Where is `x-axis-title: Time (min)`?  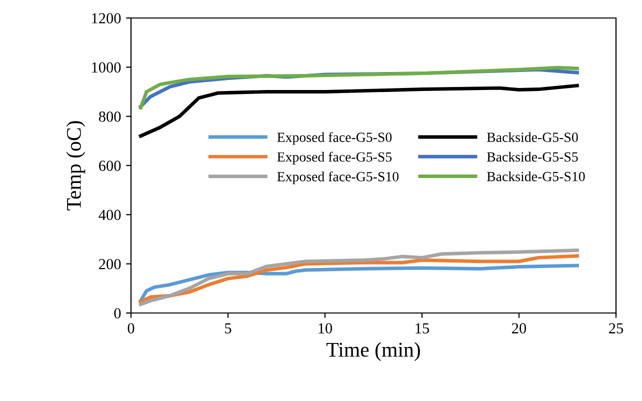 x-axis-title: Time (min) is located at coordinates (373, 352).